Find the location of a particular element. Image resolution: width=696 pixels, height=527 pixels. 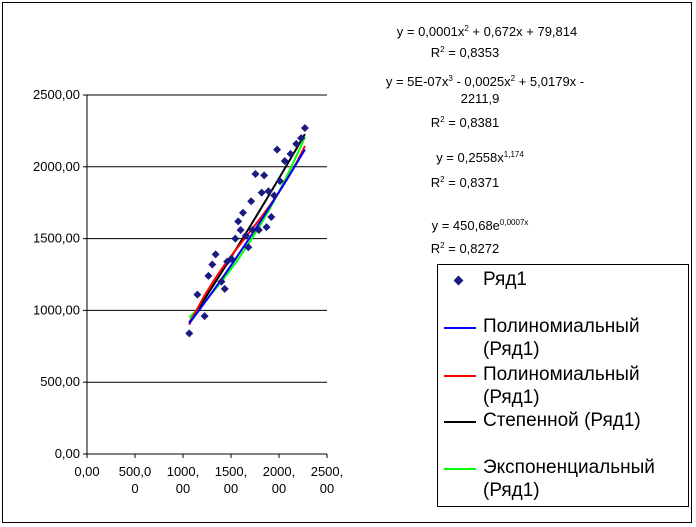

legend-label-poly2: Полиномиальный (Ряд1) is located at coordinates (561, 338).